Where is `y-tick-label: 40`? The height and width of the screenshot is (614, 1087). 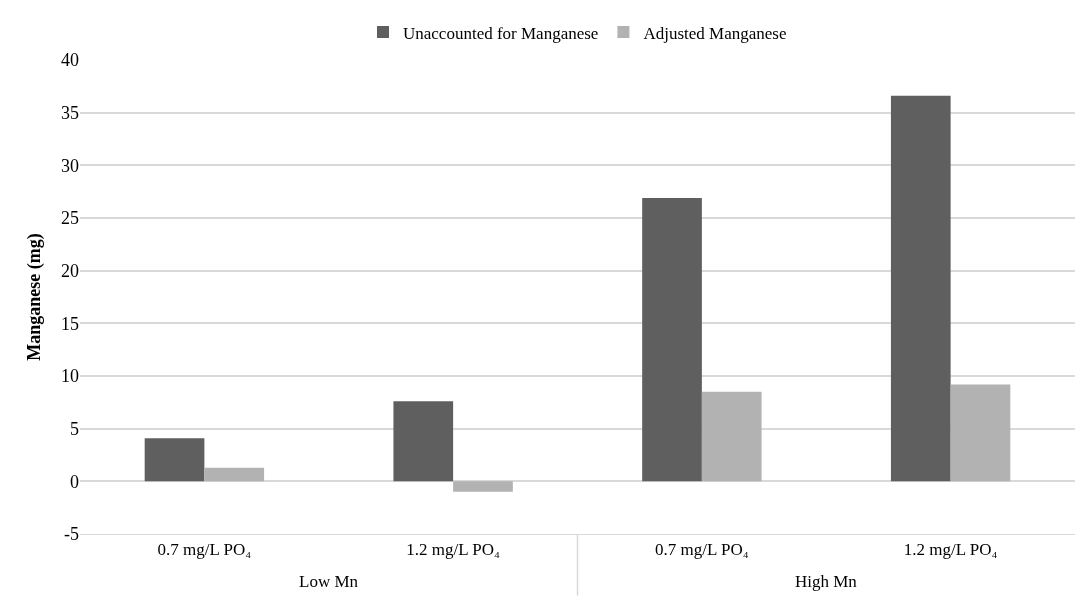
y-tick-label: 40 is located at coordinates (70, 60).